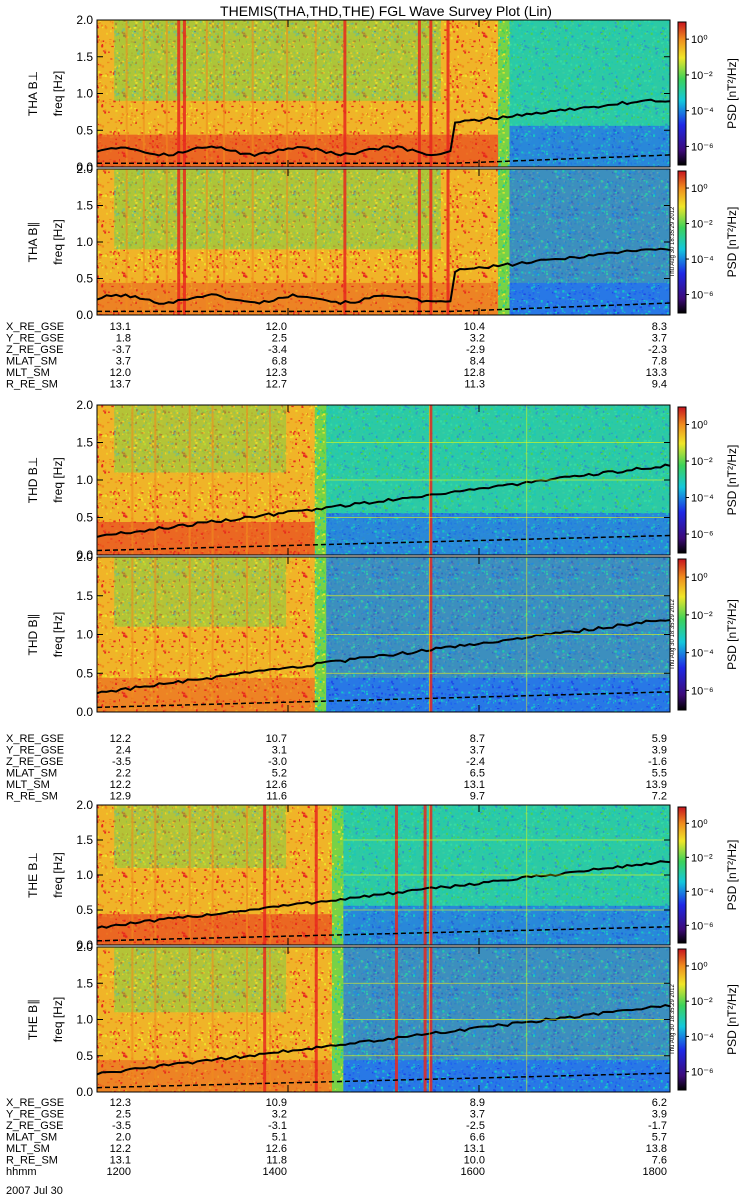 Image resolution: width=750 pixels, height=1200 pixels. I want to click on ephemeris-value: 5.9, so click(659, 739).